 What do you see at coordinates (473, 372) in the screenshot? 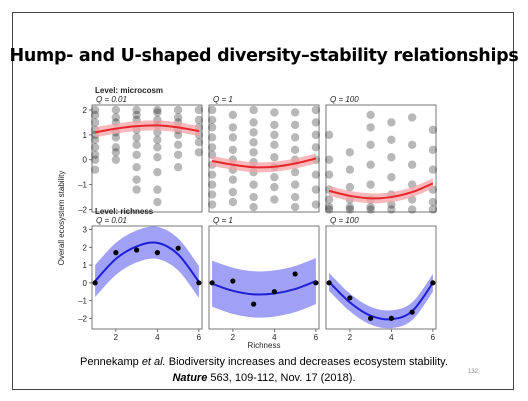
I see `slide-number: 132` at bounding box center [473, 372].